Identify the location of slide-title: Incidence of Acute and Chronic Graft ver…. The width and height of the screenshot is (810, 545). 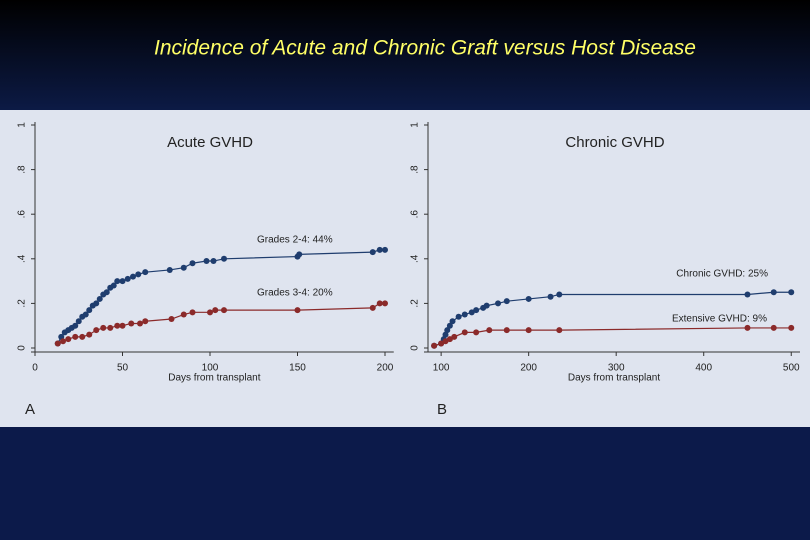
(425, 48).